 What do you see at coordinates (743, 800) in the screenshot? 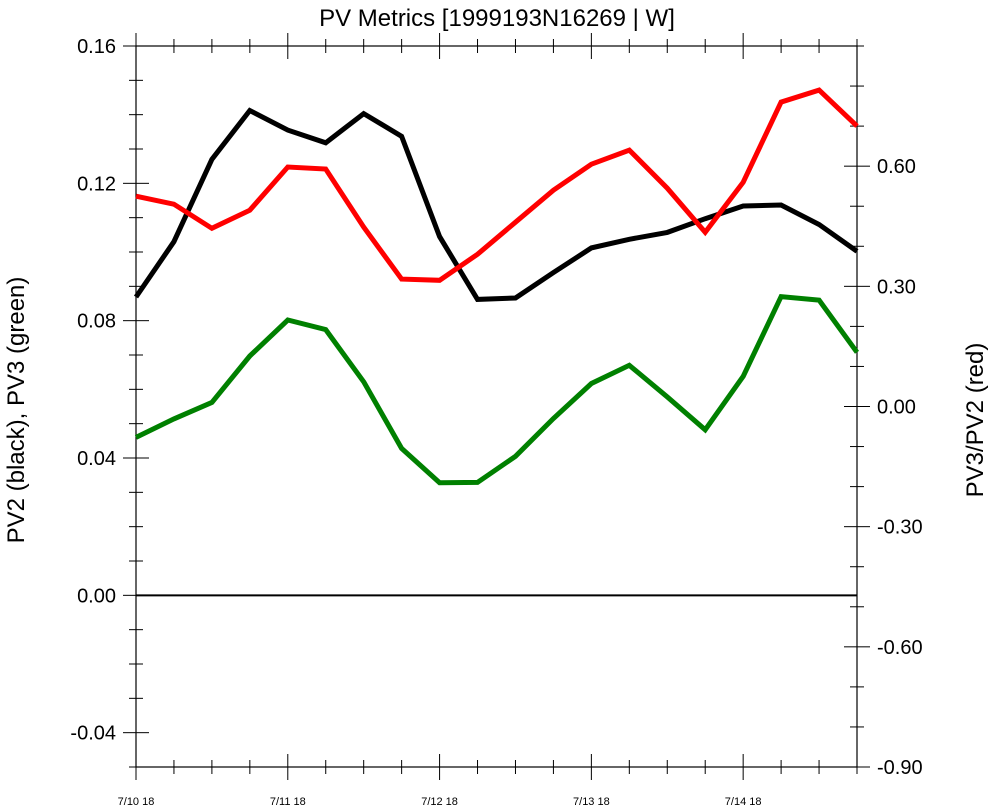
I see `x-tick-label: 7/14 18` at bounding box center [743, 800].